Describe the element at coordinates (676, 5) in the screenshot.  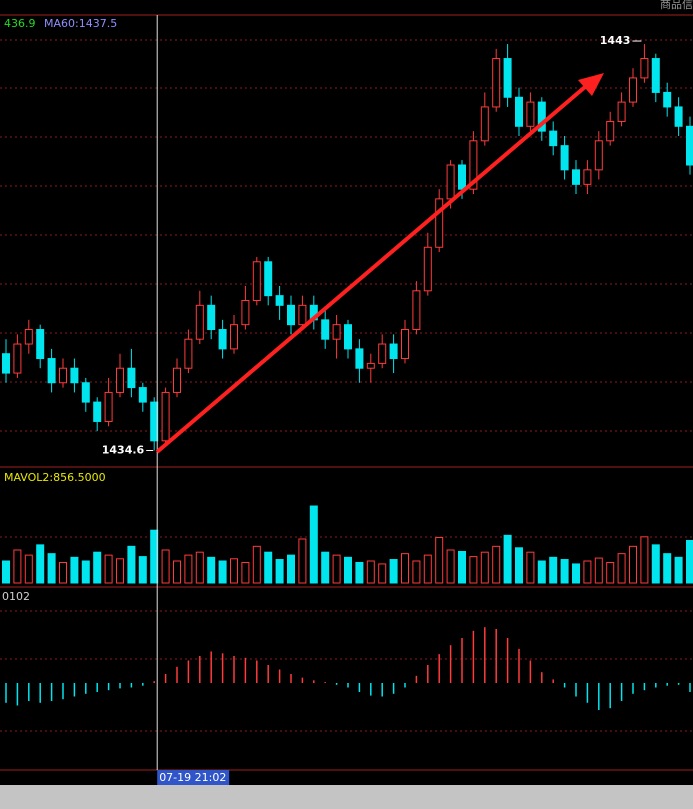
I see `corner-label: 商品信` at that location.